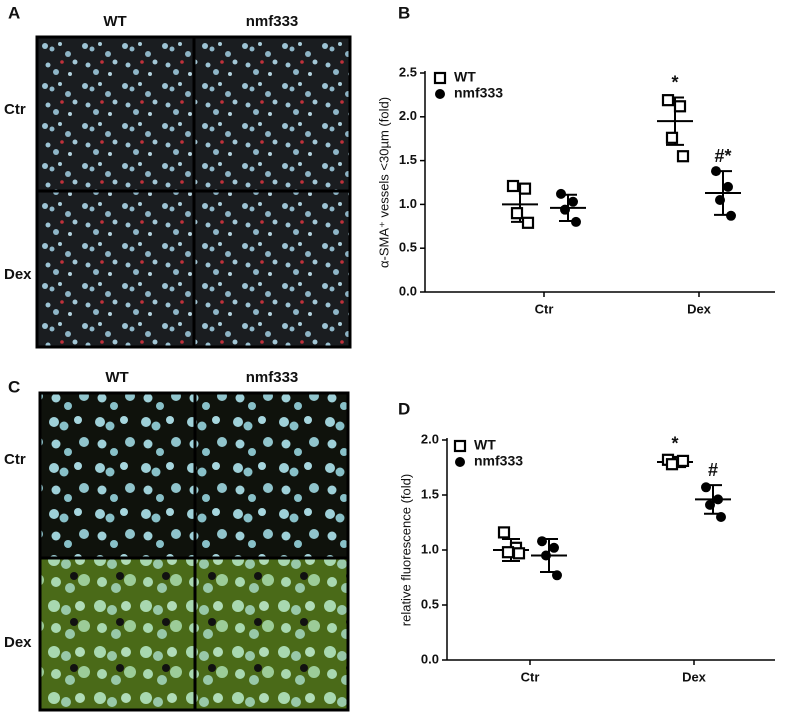 The width and height of the screenshot is (789, 715). Describe the element at coordinates (383, 182) in the screenshot. I see `y-axis-label: α-SMA⁺ vessels <30µm (fold)` at that location.